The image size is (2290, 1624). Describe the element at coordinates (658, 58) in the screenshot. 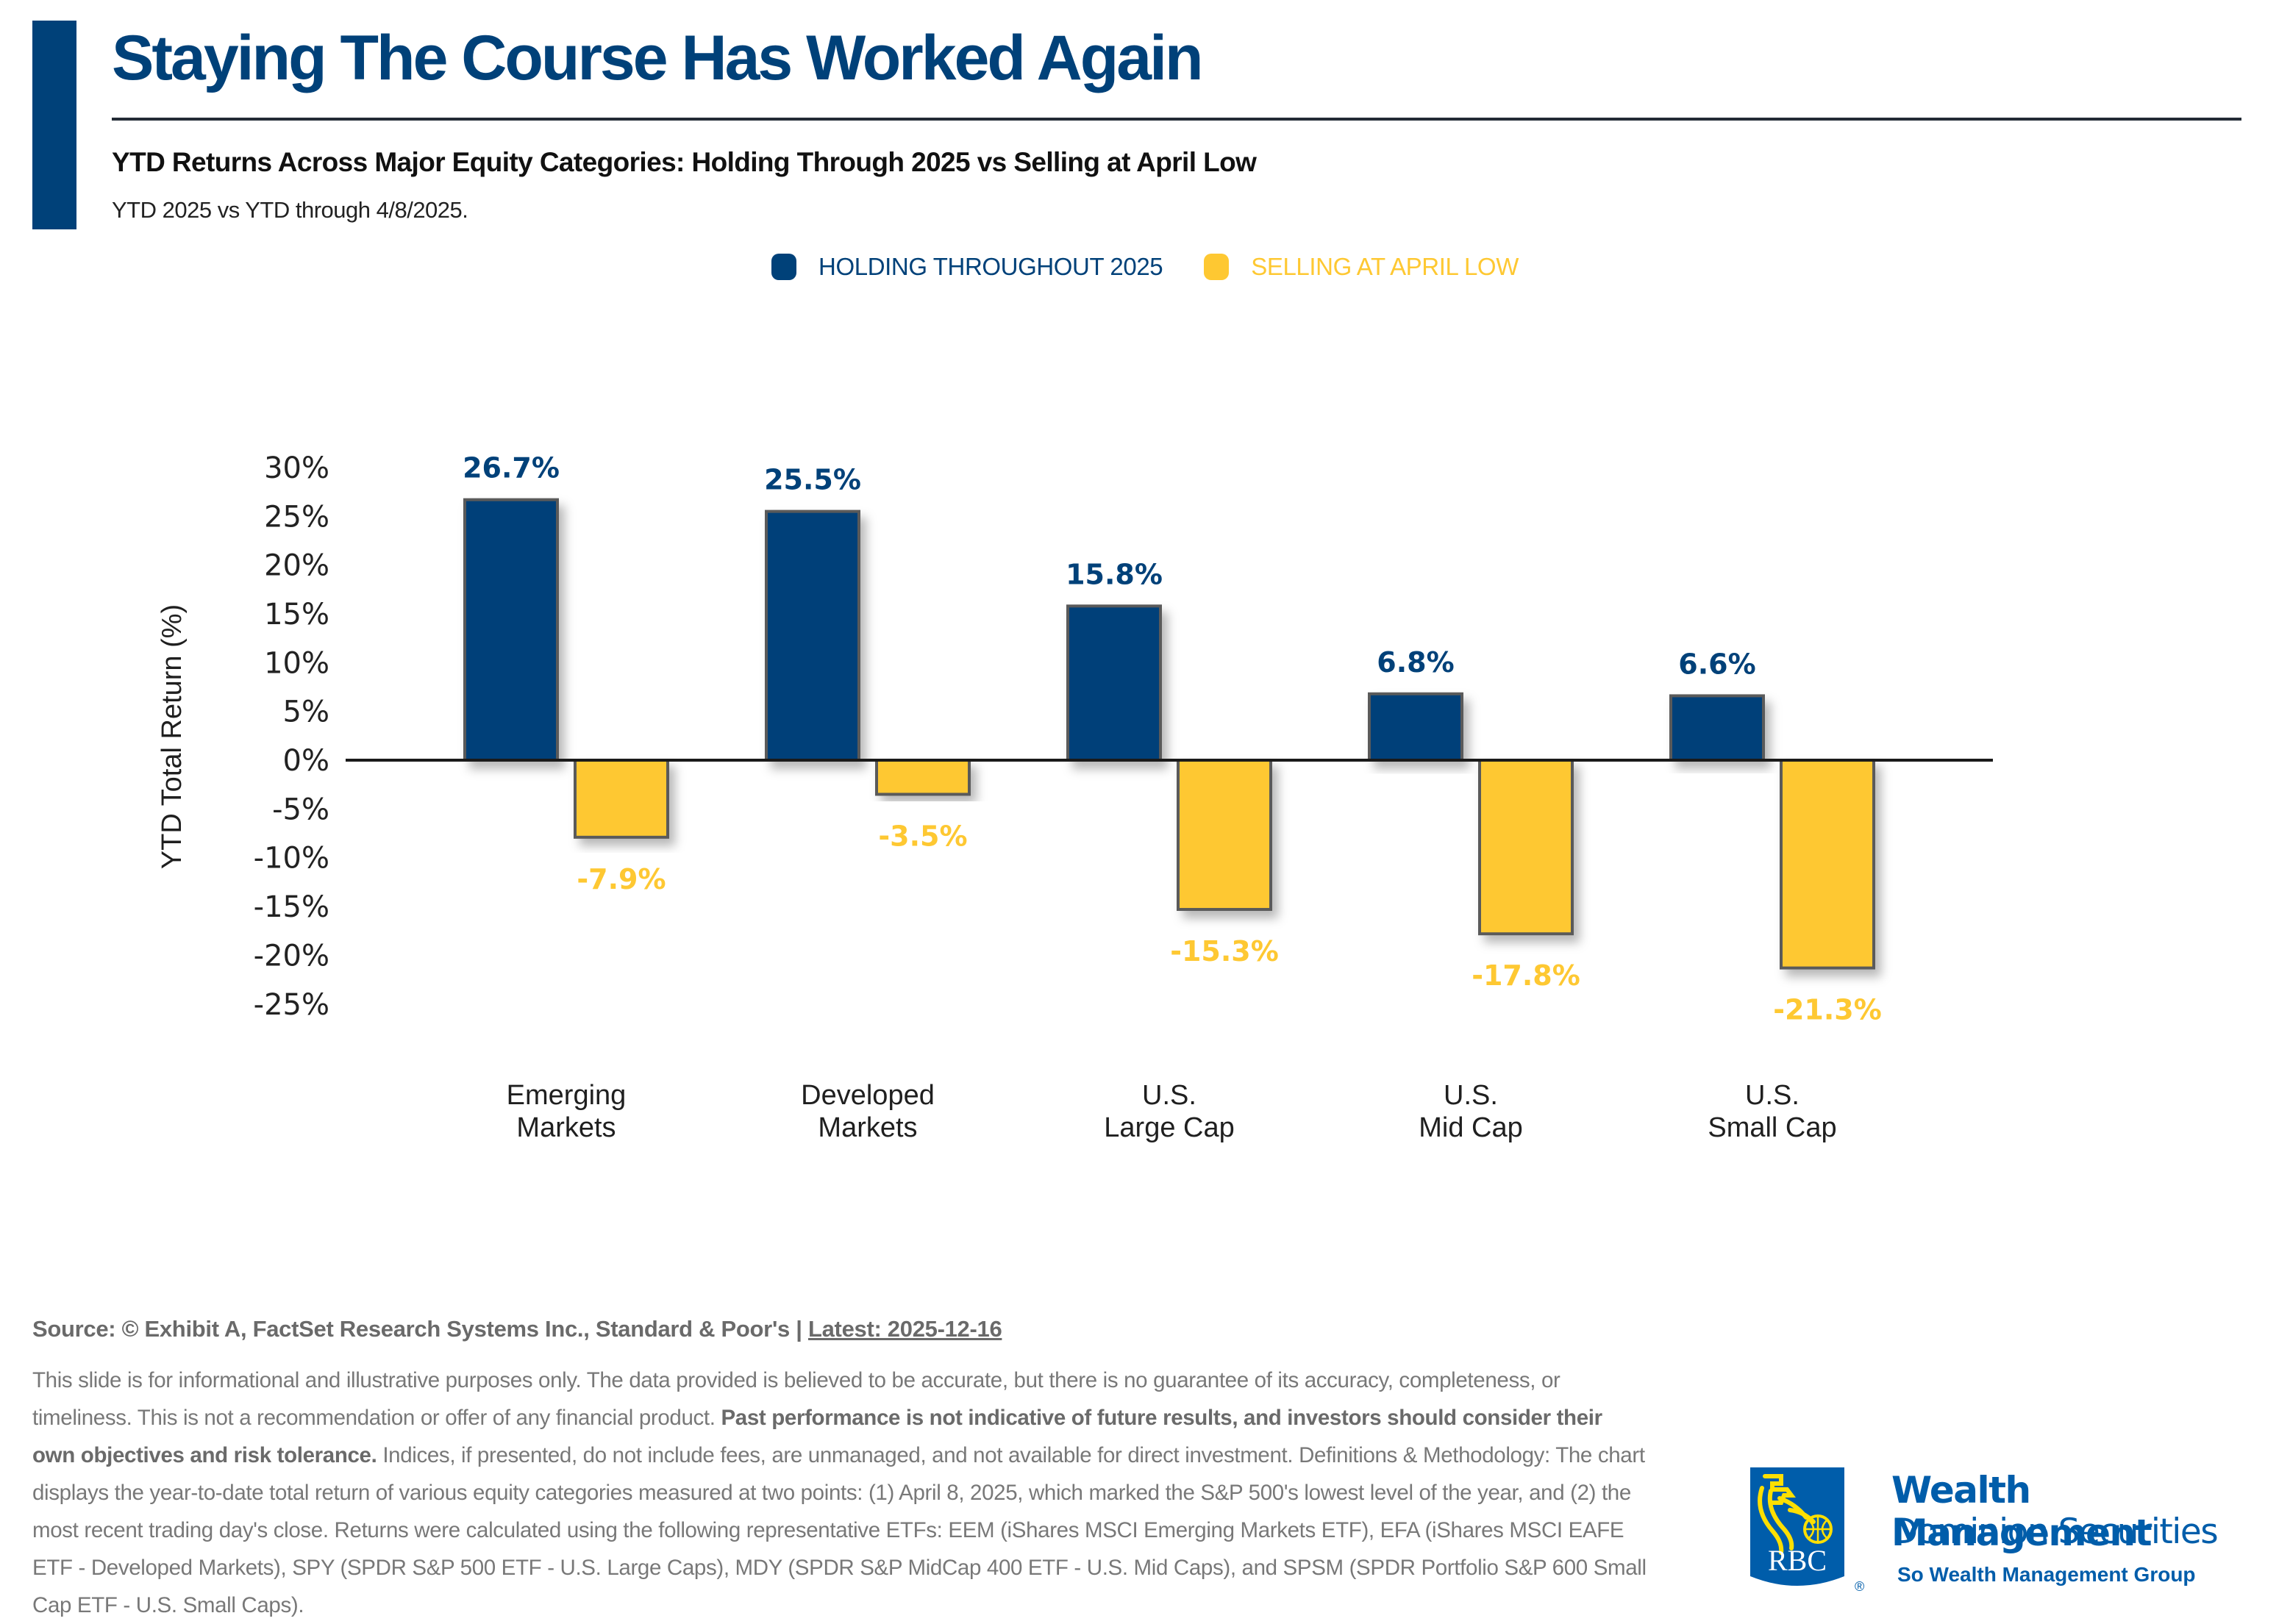

I see `page-title: Staying The Course Has Worked Again` at that location.